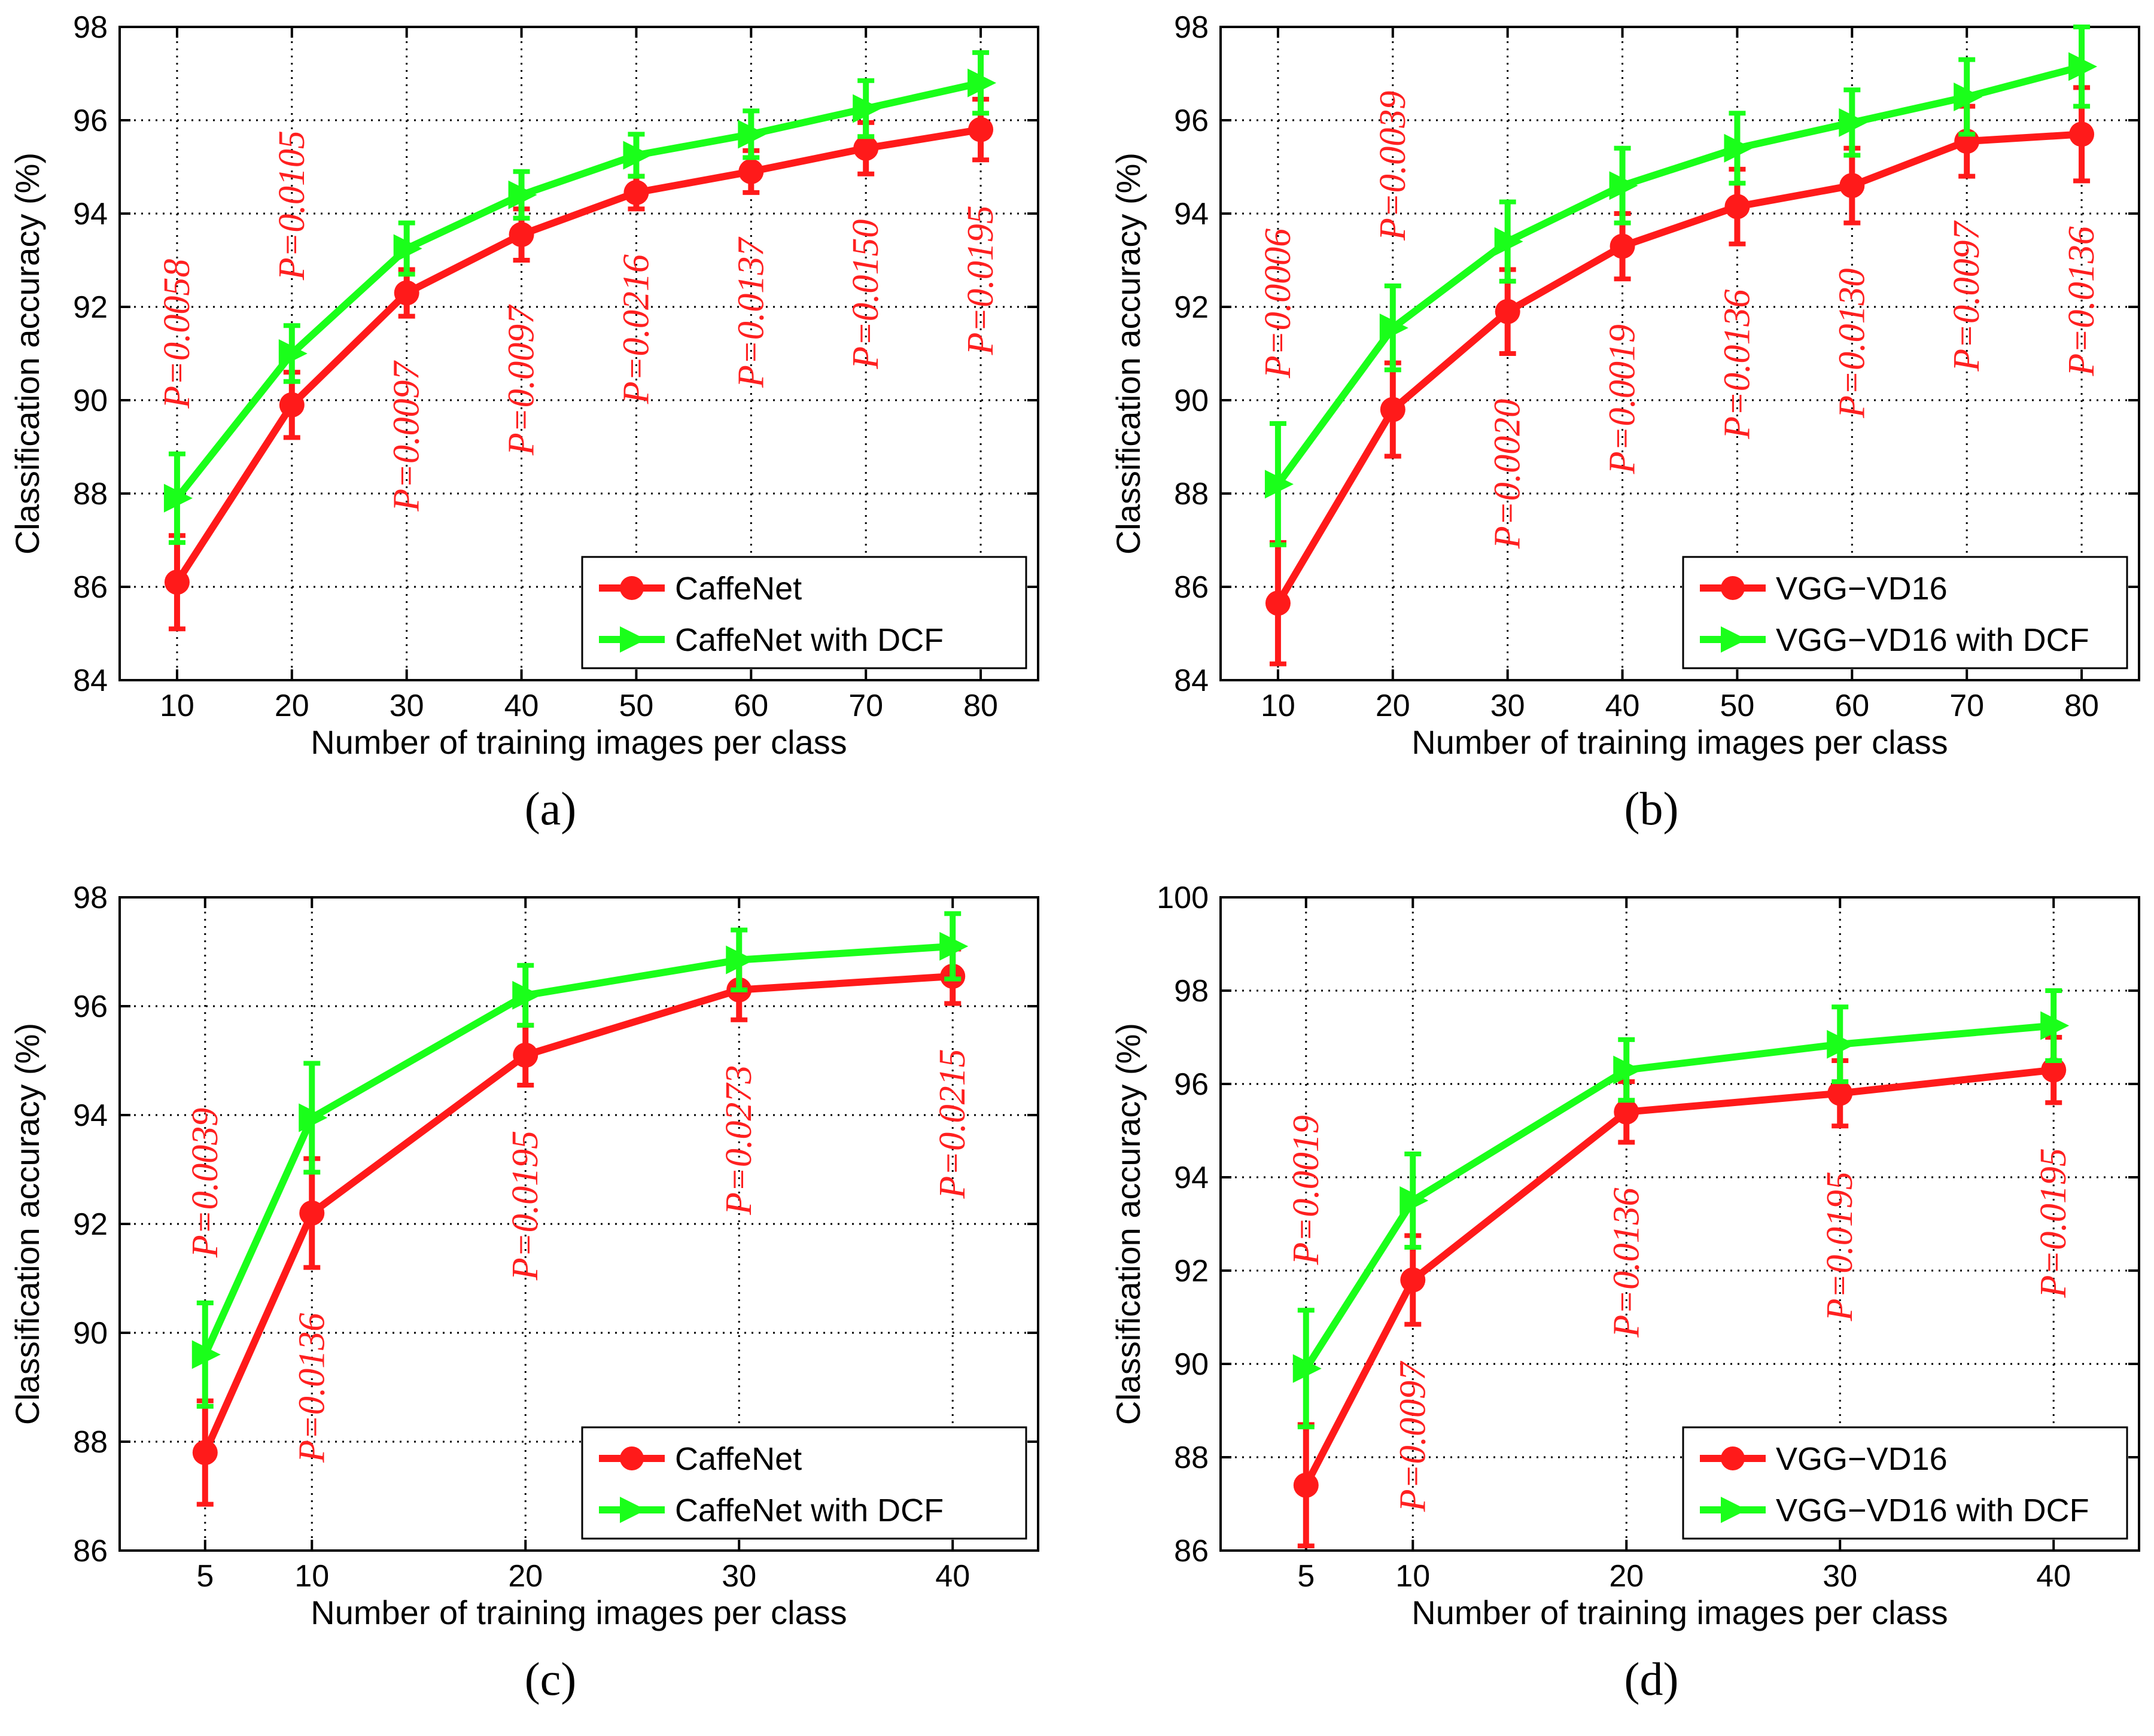  What do you see at coordinates (981, 706) in the screenshot?
I see `x-tick-label: 80` at bounding box center [981, 706].